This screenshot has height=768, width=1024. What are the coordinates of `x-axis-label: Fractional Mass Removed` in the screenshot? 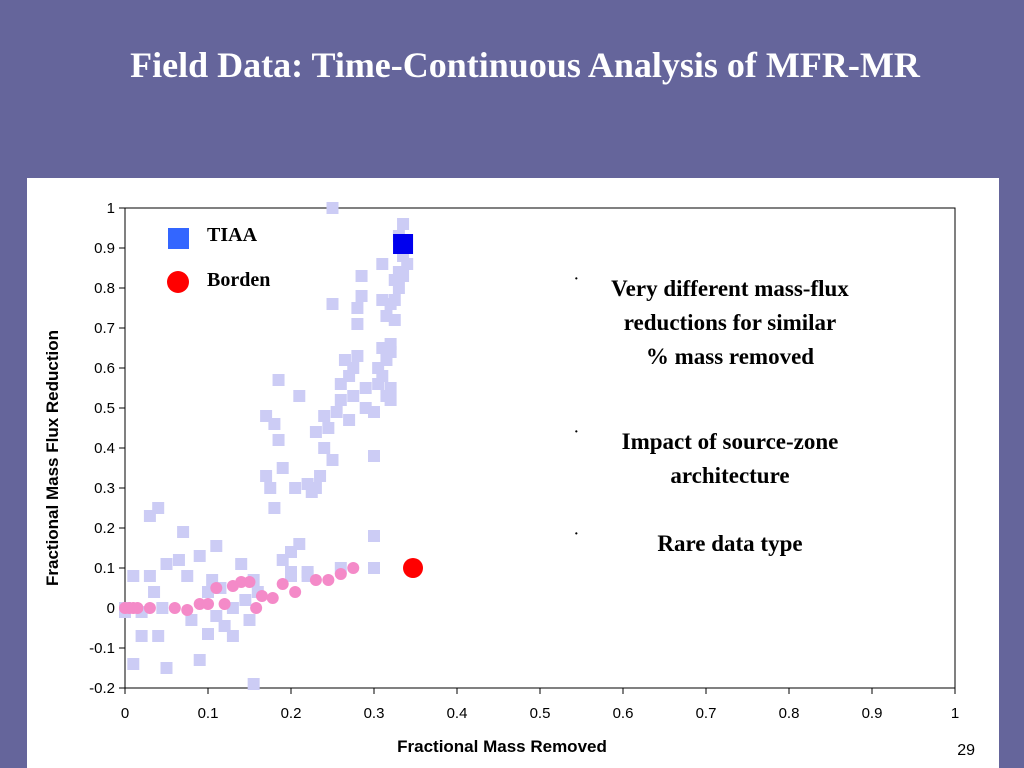 It's located at (502, 746).